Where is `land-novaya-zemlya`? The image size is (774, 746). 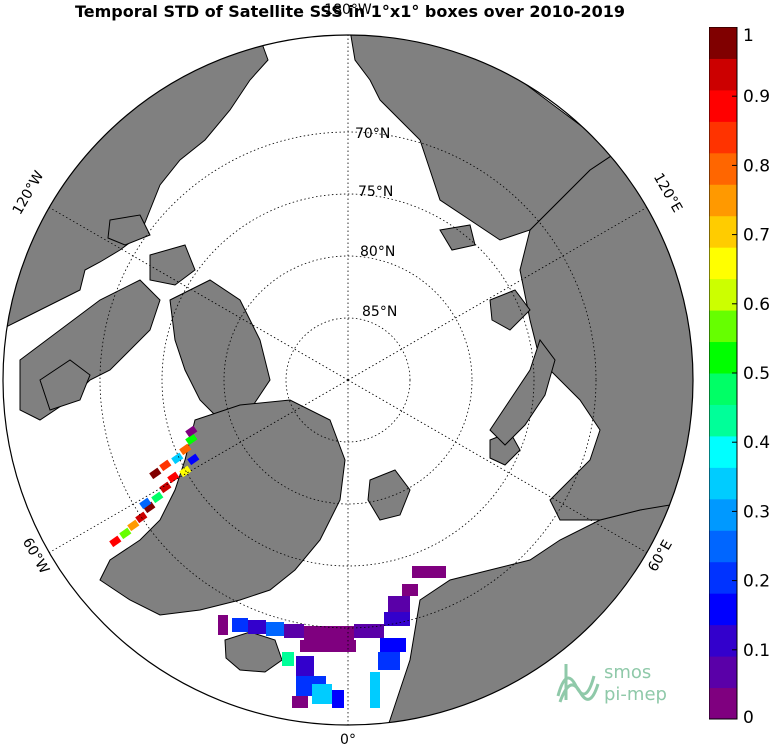 land-novaya-zemlya is located at coordinates (522, 392).